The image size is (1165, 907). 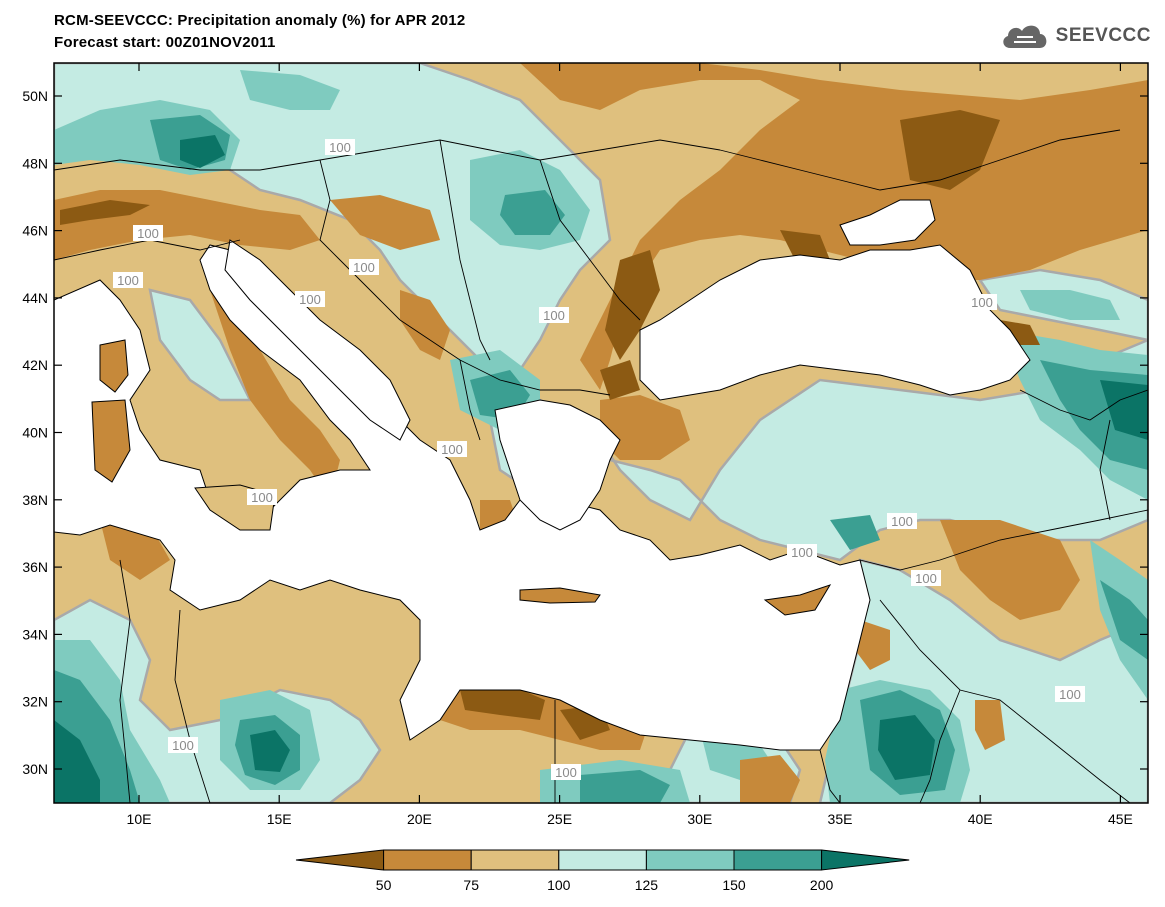 What do you see at coordinates (419, 819) in the screenshot?
I see `lon-label: 20E` at bounding box center [419, 819].